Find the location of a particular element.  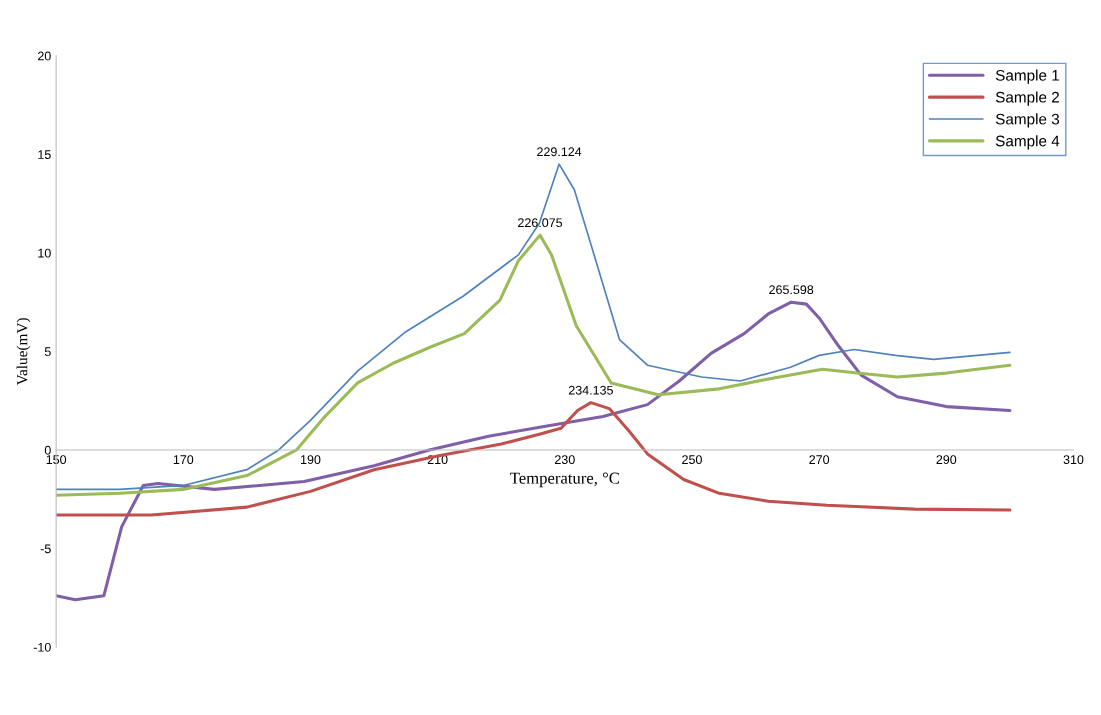

x-axis-title: Temperature, °C is located at coordinates (564, 480).